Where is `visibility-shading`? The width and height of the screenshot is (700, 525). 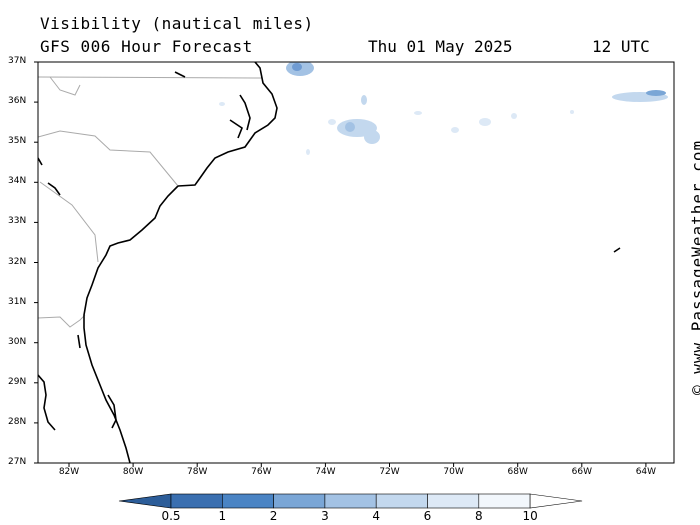
visibility-shading is located at coordinates (443, 108).